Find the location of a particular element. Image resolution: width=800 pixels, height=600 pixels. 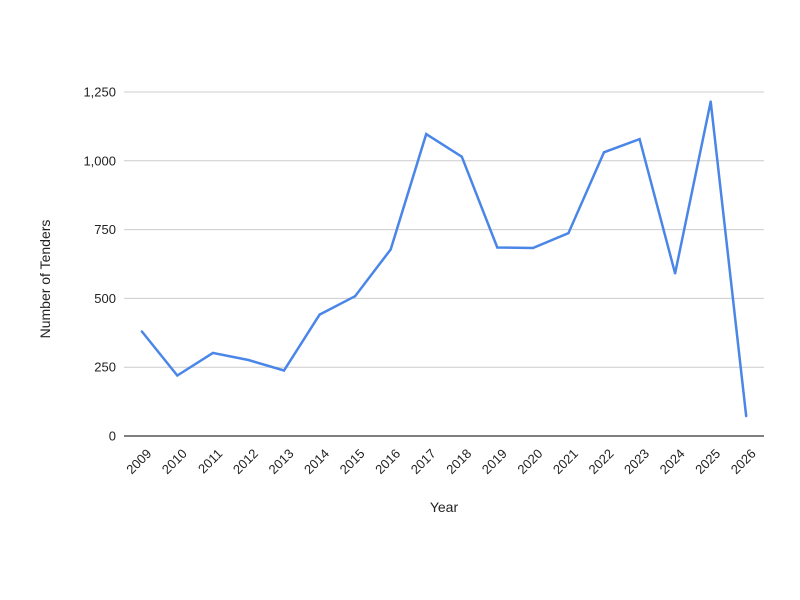

x-axis-title: Year is located at coordinates (444, 507).